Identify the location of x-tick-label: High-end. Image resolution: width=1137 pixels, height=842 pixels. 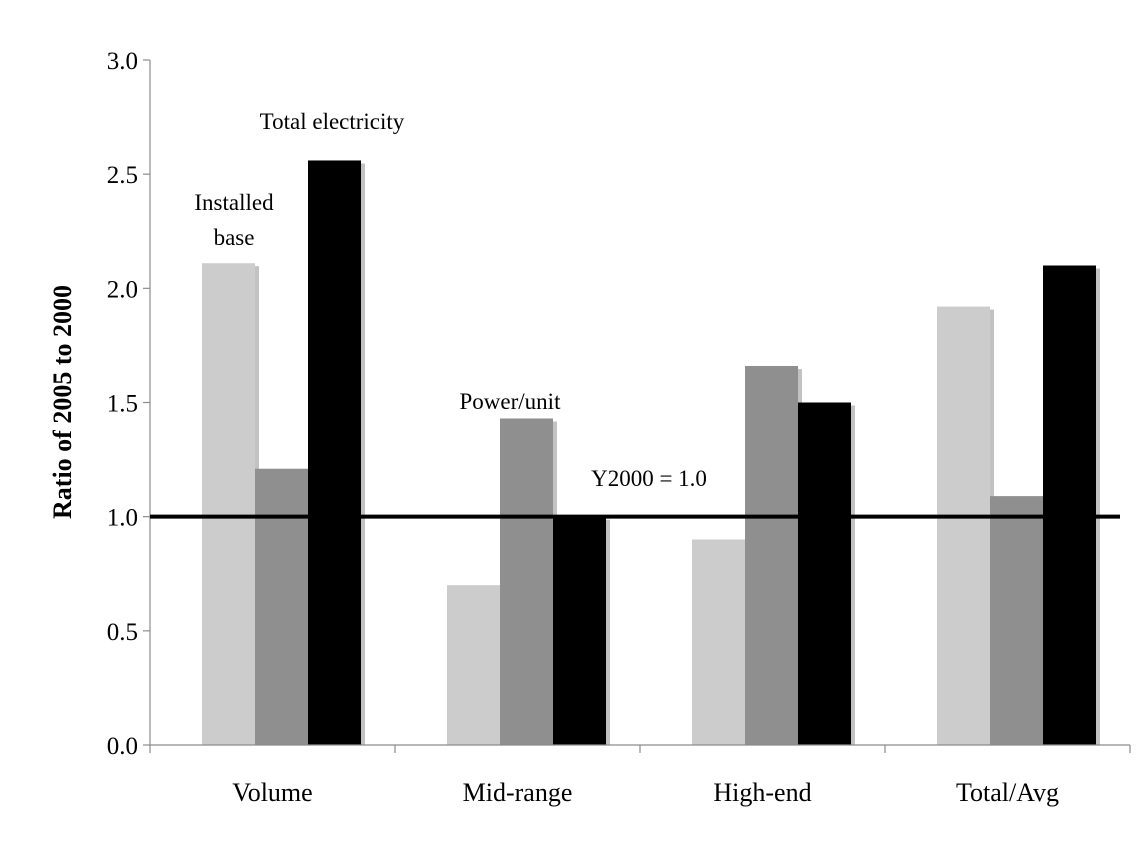
(762, 792).